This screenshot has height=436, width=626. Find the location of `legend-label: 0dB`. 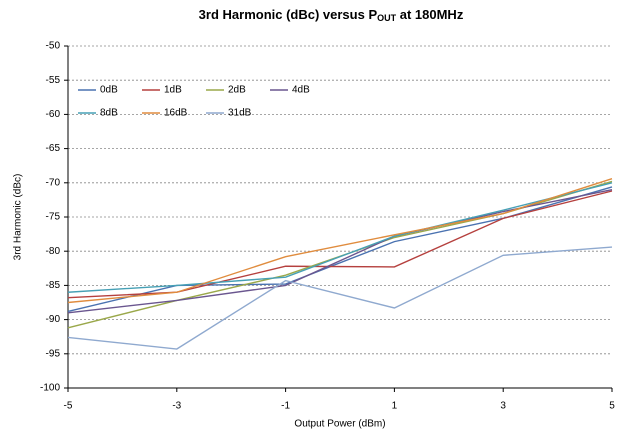

legend-label: 0dB is located at coordinates (109, 90).